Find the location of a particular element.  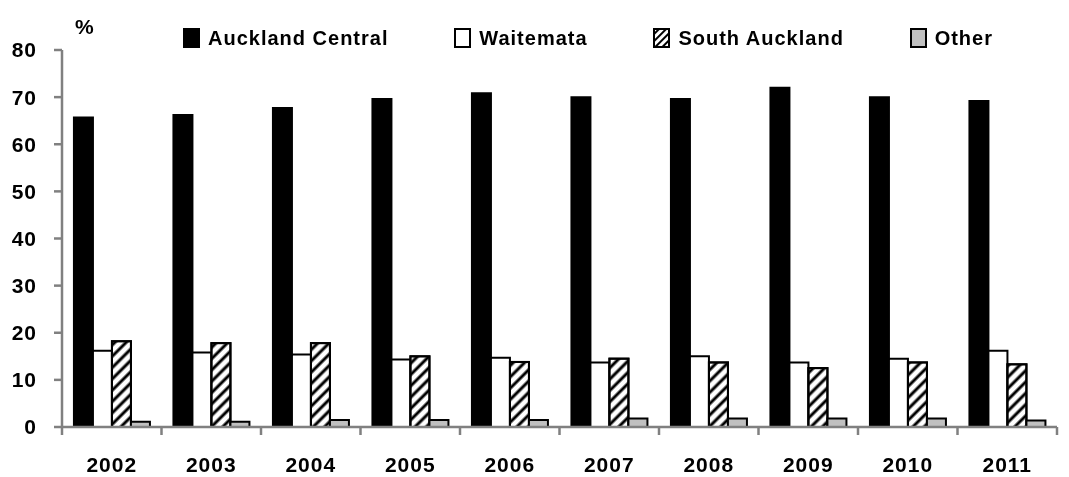

y-tick-label: 40 is located at coordinates (24, 238).